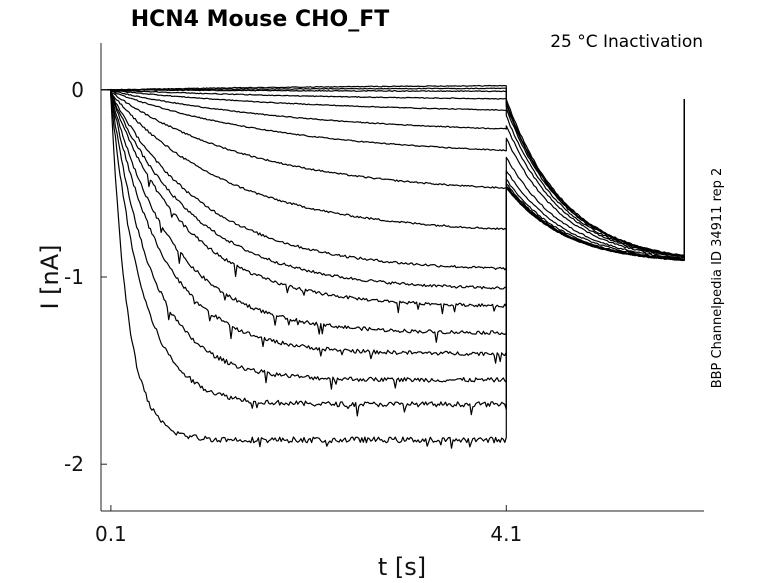 This screenshot has height=583, width=778. I want to click on y-tick-label: -2, so click(74, 464).